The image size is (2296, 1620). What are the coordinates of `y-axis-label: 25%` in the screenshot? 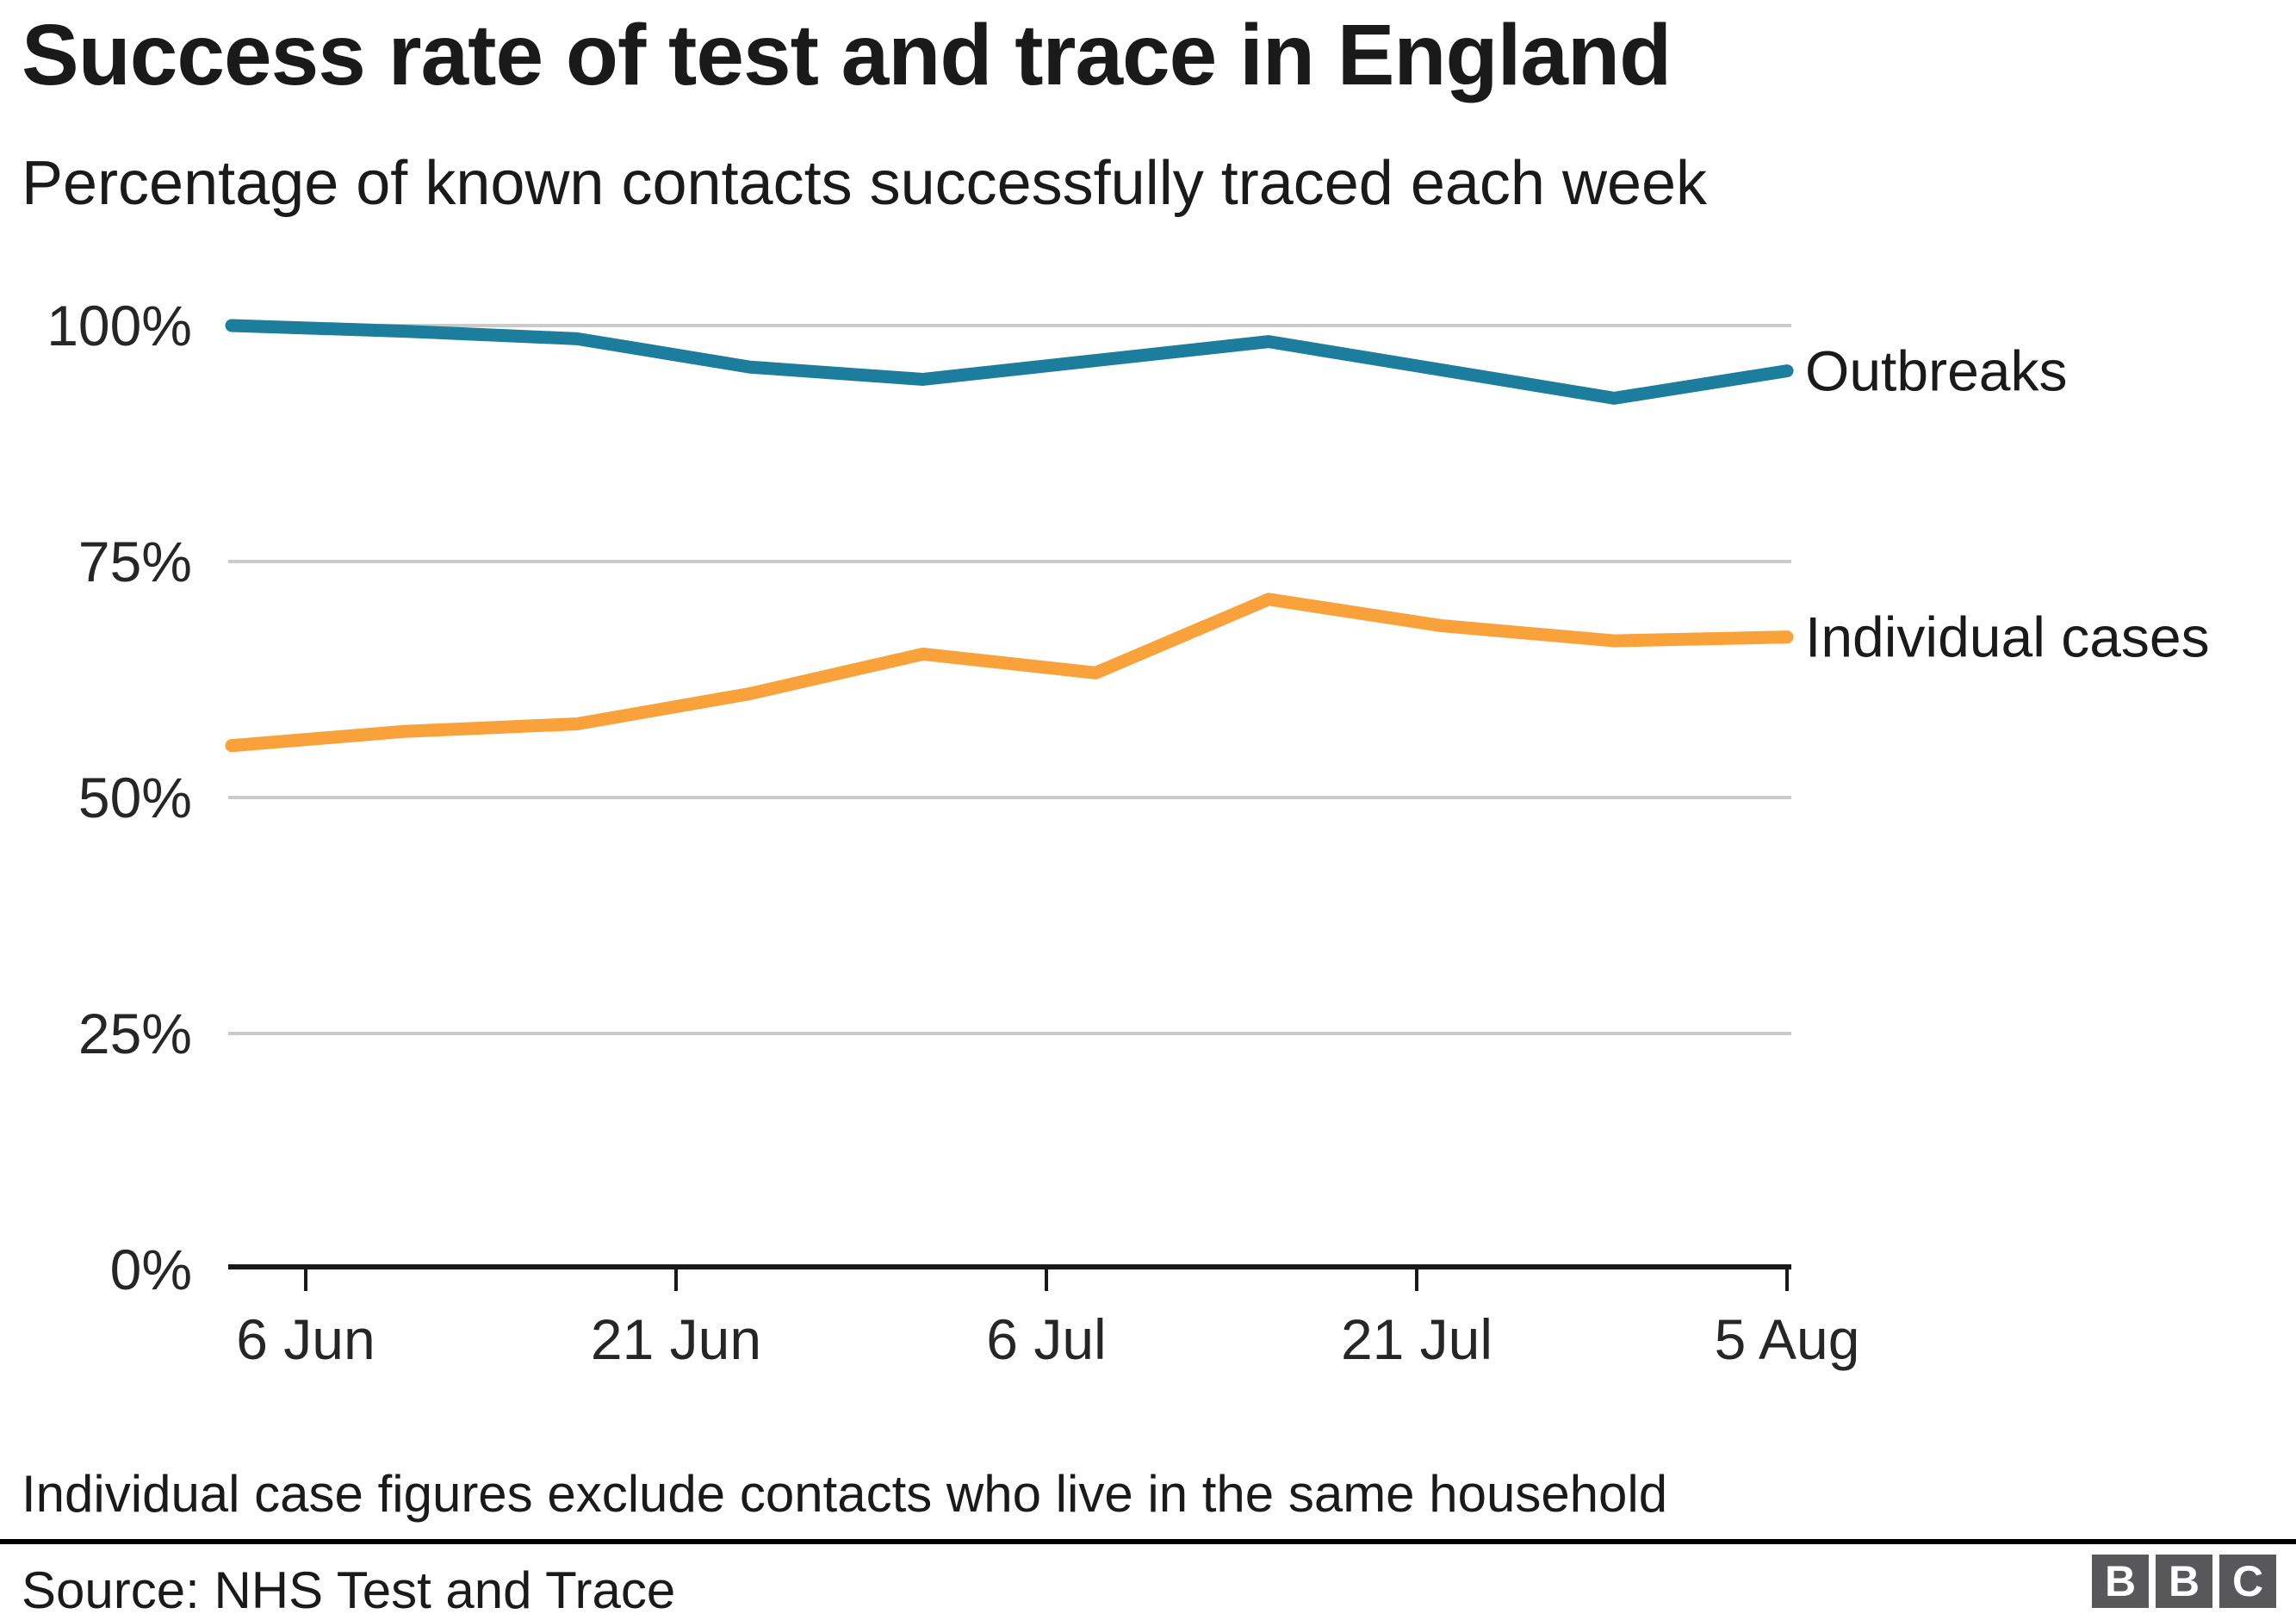 It's located at (135, 1034).